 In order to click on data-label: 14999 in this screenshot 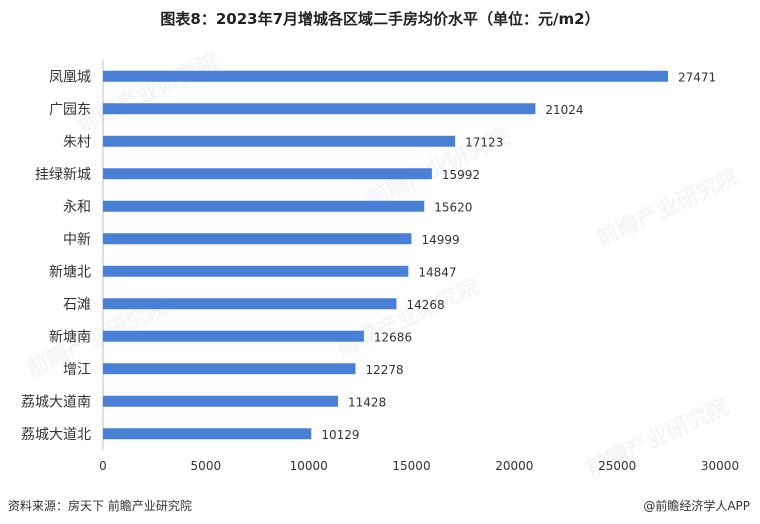, I will do `click(440, 240)`.